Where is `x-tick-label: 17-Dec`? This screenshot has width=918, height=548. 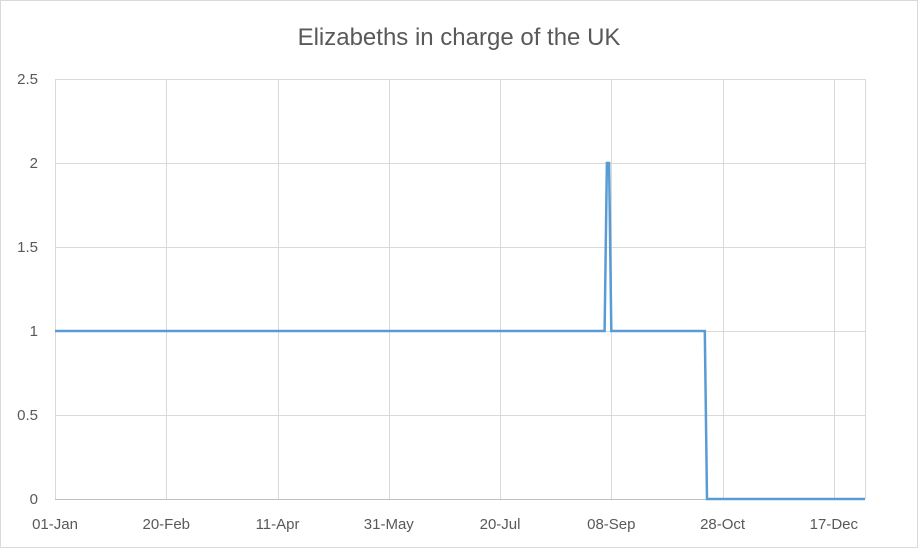 x-tick-label: 17-Dec is located at coordinates (834, 524).